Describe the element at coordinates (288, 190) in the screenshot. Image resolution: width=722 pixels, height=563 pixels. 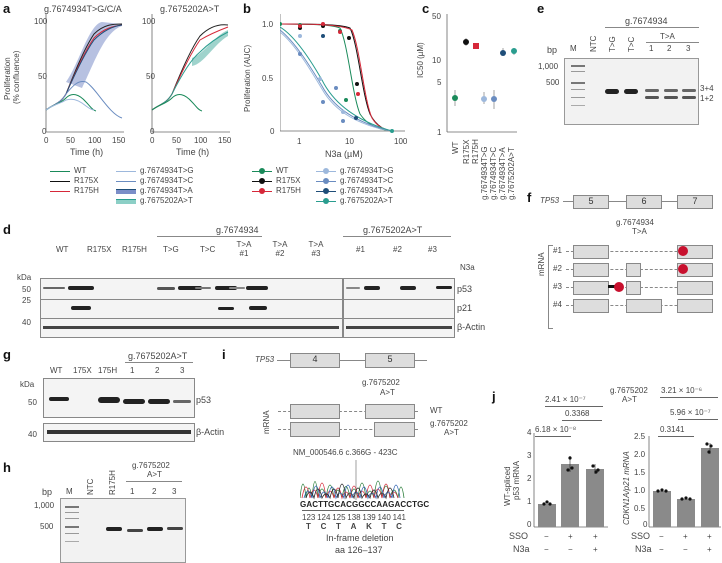
I see `legend-b-r175h: R175H` at that location.